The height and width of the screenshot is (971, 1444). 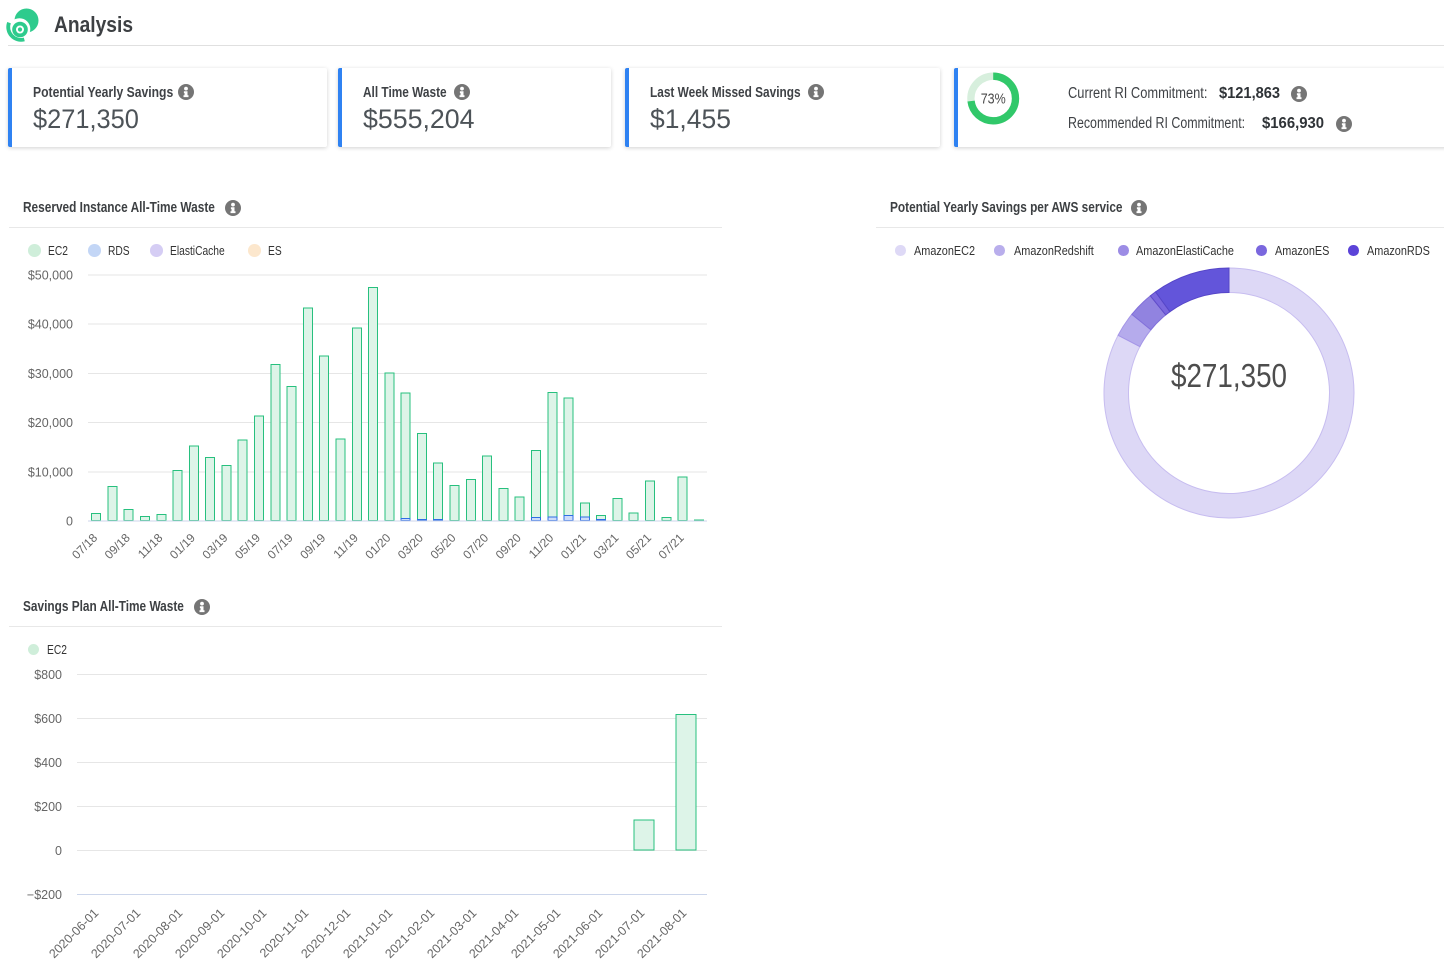 What do you see at coordinates (573, 545) in the screenshot?
I see `svg-text: 01/21` at bounding box center [573, 545].